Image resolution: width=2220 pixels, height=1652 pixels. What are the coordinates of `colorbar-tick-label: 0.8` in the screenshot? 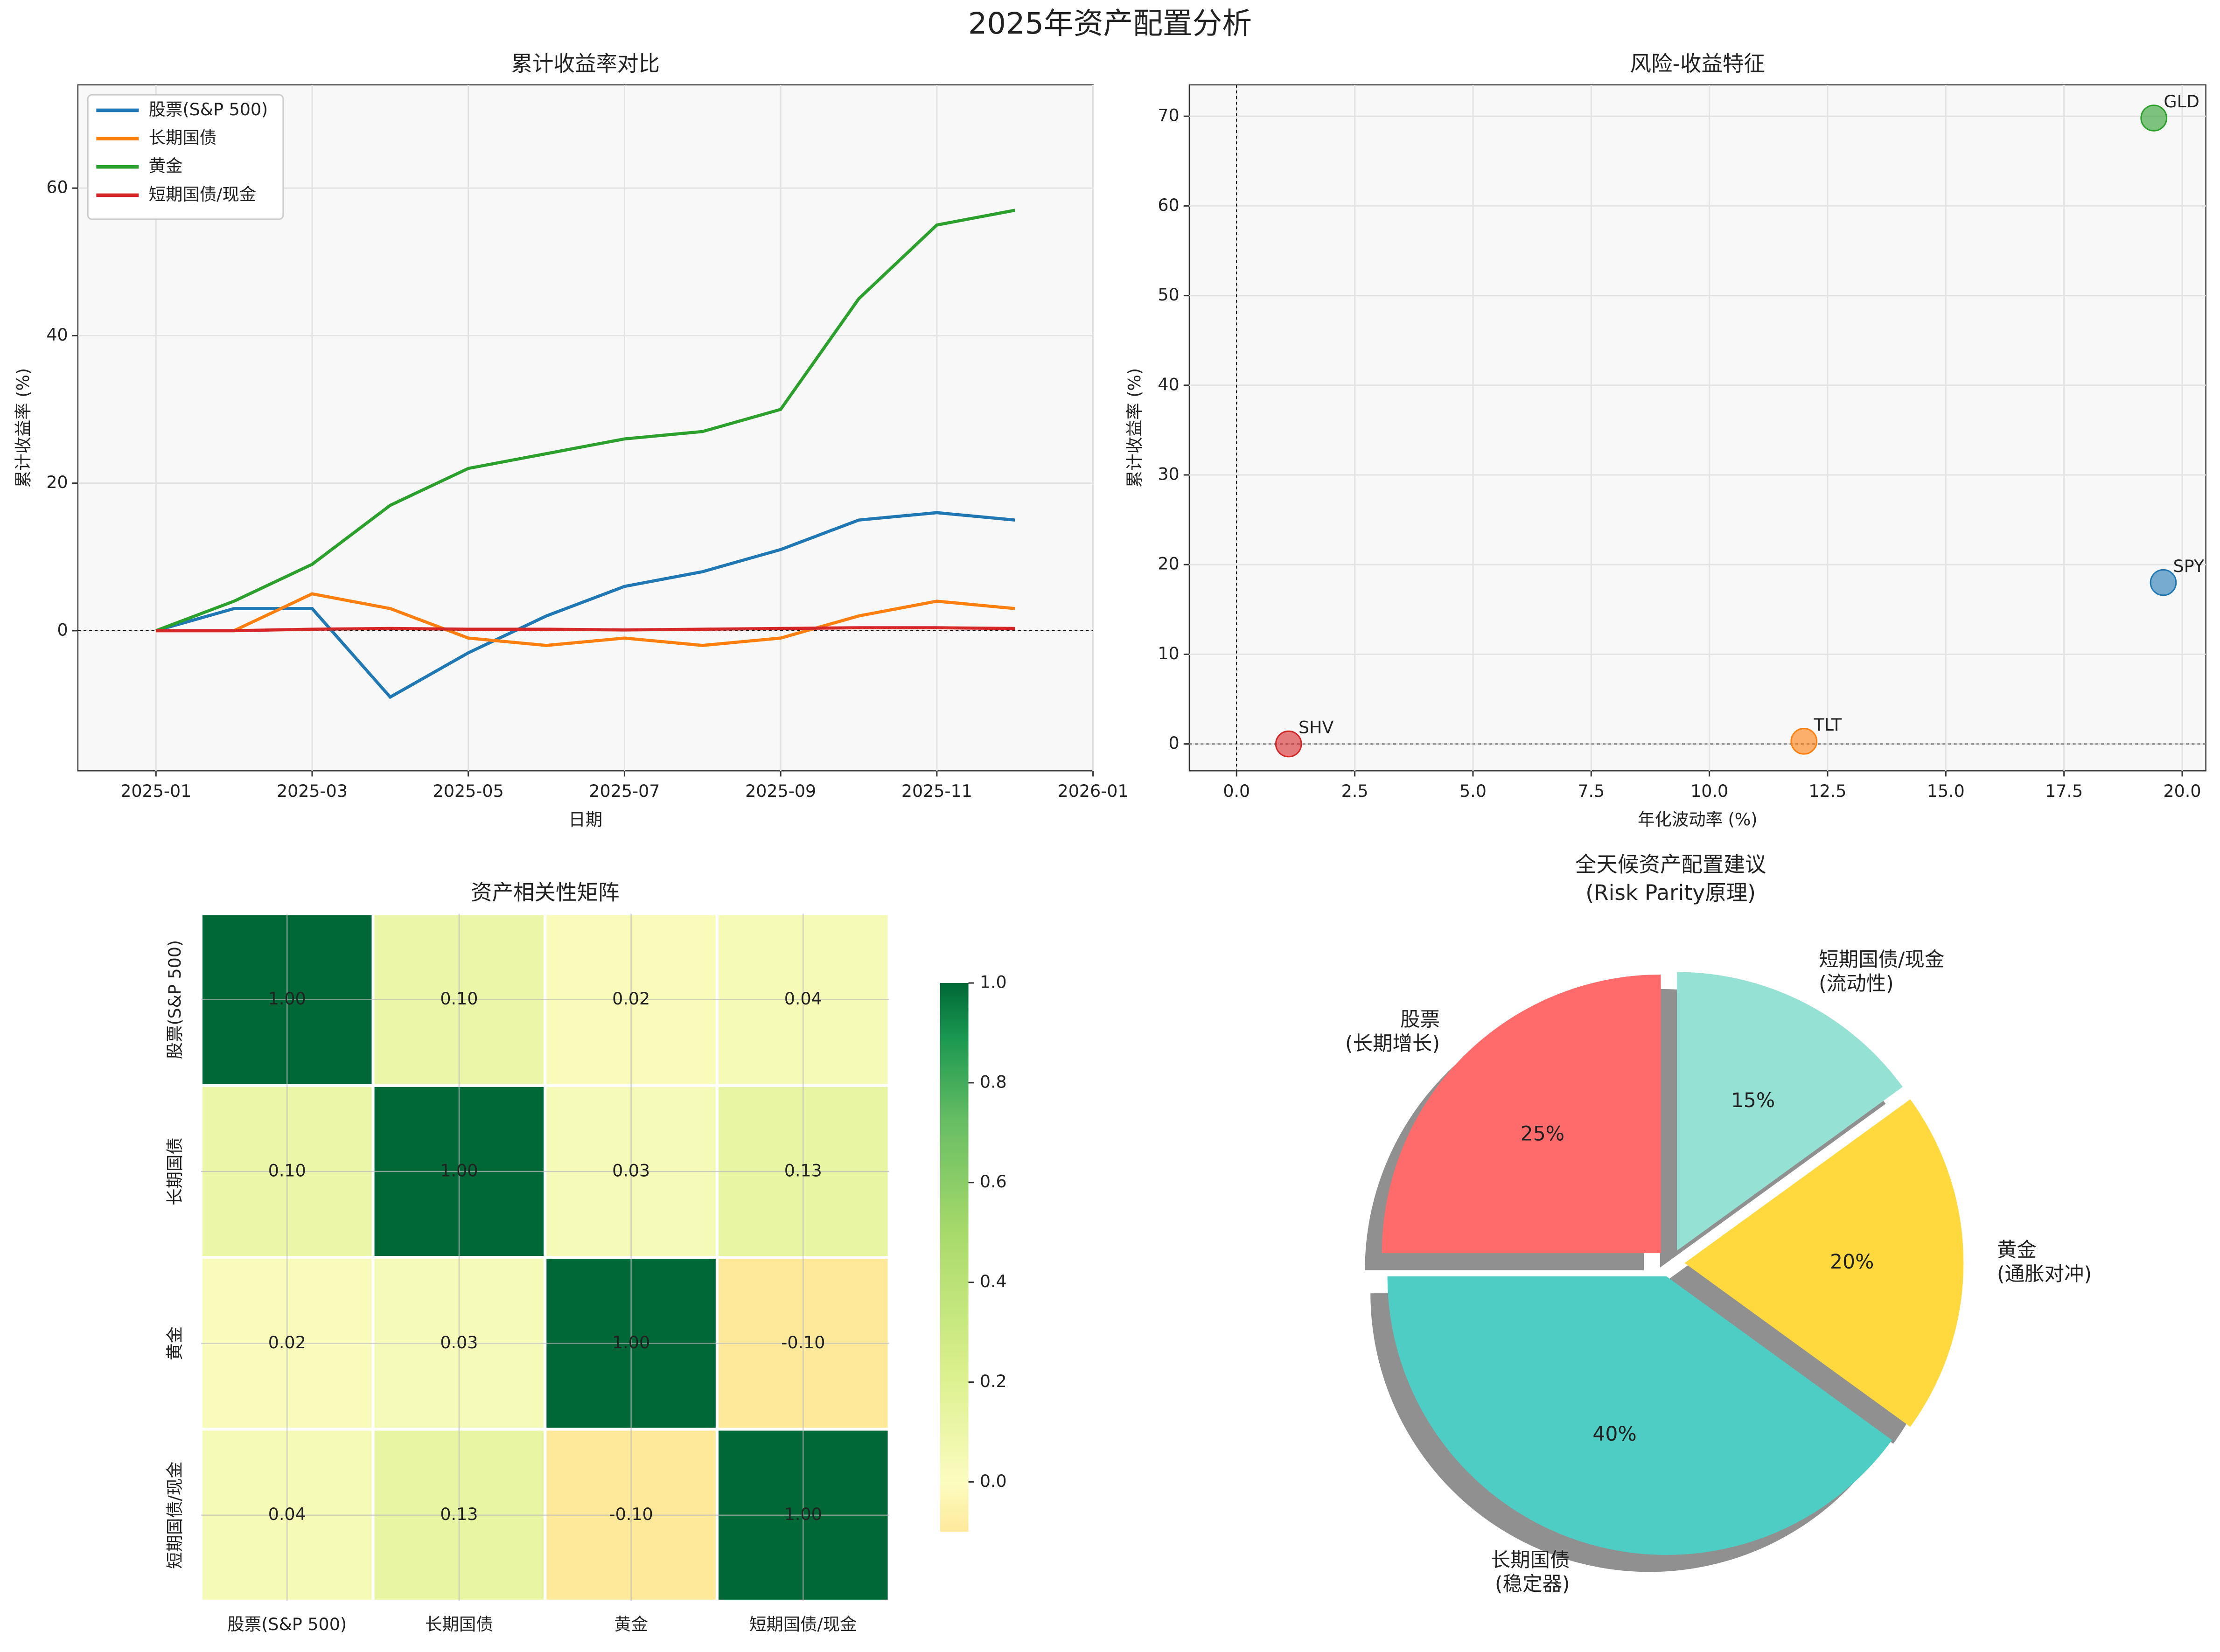 It's located at (993, 1082).